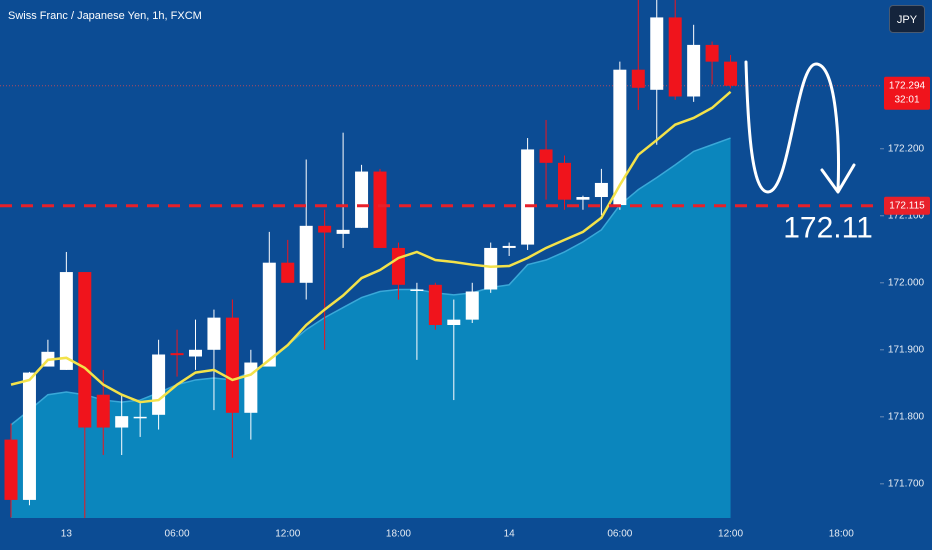 Image resolution: width=932 pixels, height=550 pixels. What do you see at coordinates (510, 534) in the screenshot?
I see `x-tick-label: 14` at bounding box center [510, 534].